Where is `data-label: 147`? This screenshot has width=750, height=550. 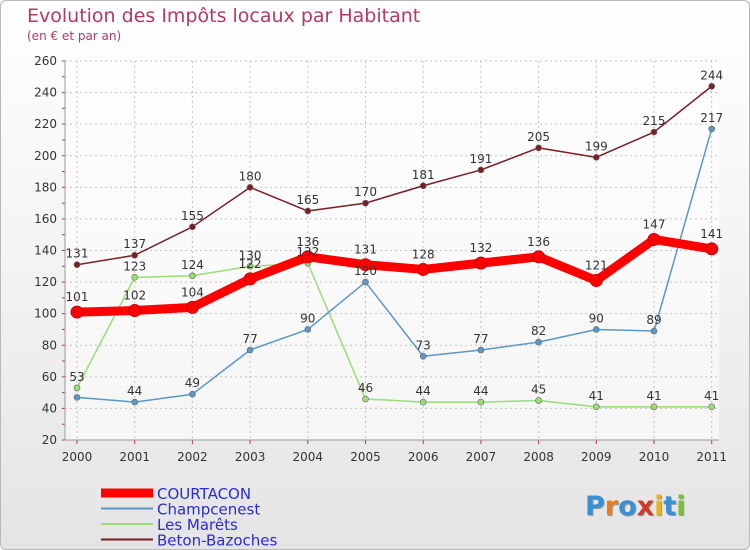 data-label: 147 is located at coordinates (654, 224).